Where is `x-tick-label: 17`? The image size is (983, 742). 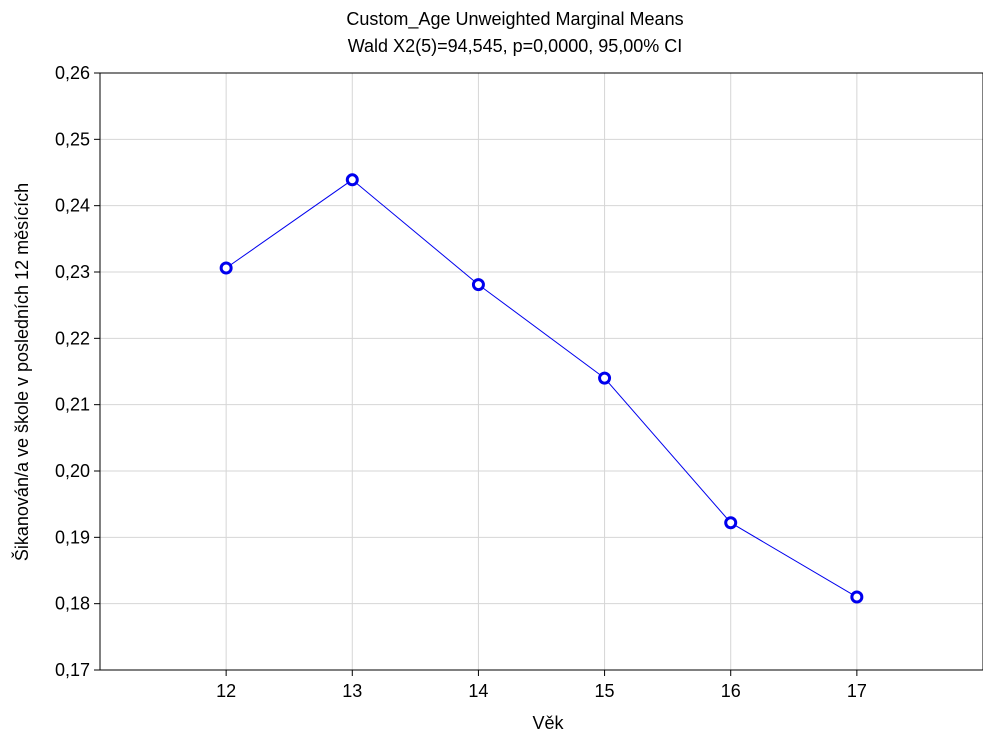
x-tick-label: 17 is located at coordinates (857, 691).